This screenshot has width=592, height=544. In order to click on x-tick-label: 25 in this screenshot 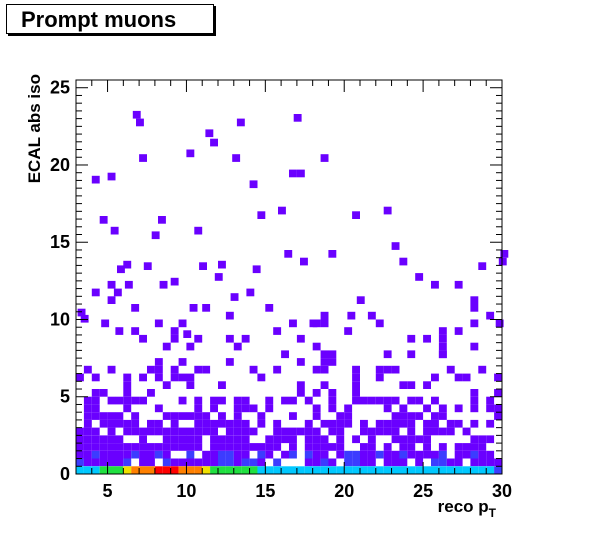, I will do `click(423, 491)`.